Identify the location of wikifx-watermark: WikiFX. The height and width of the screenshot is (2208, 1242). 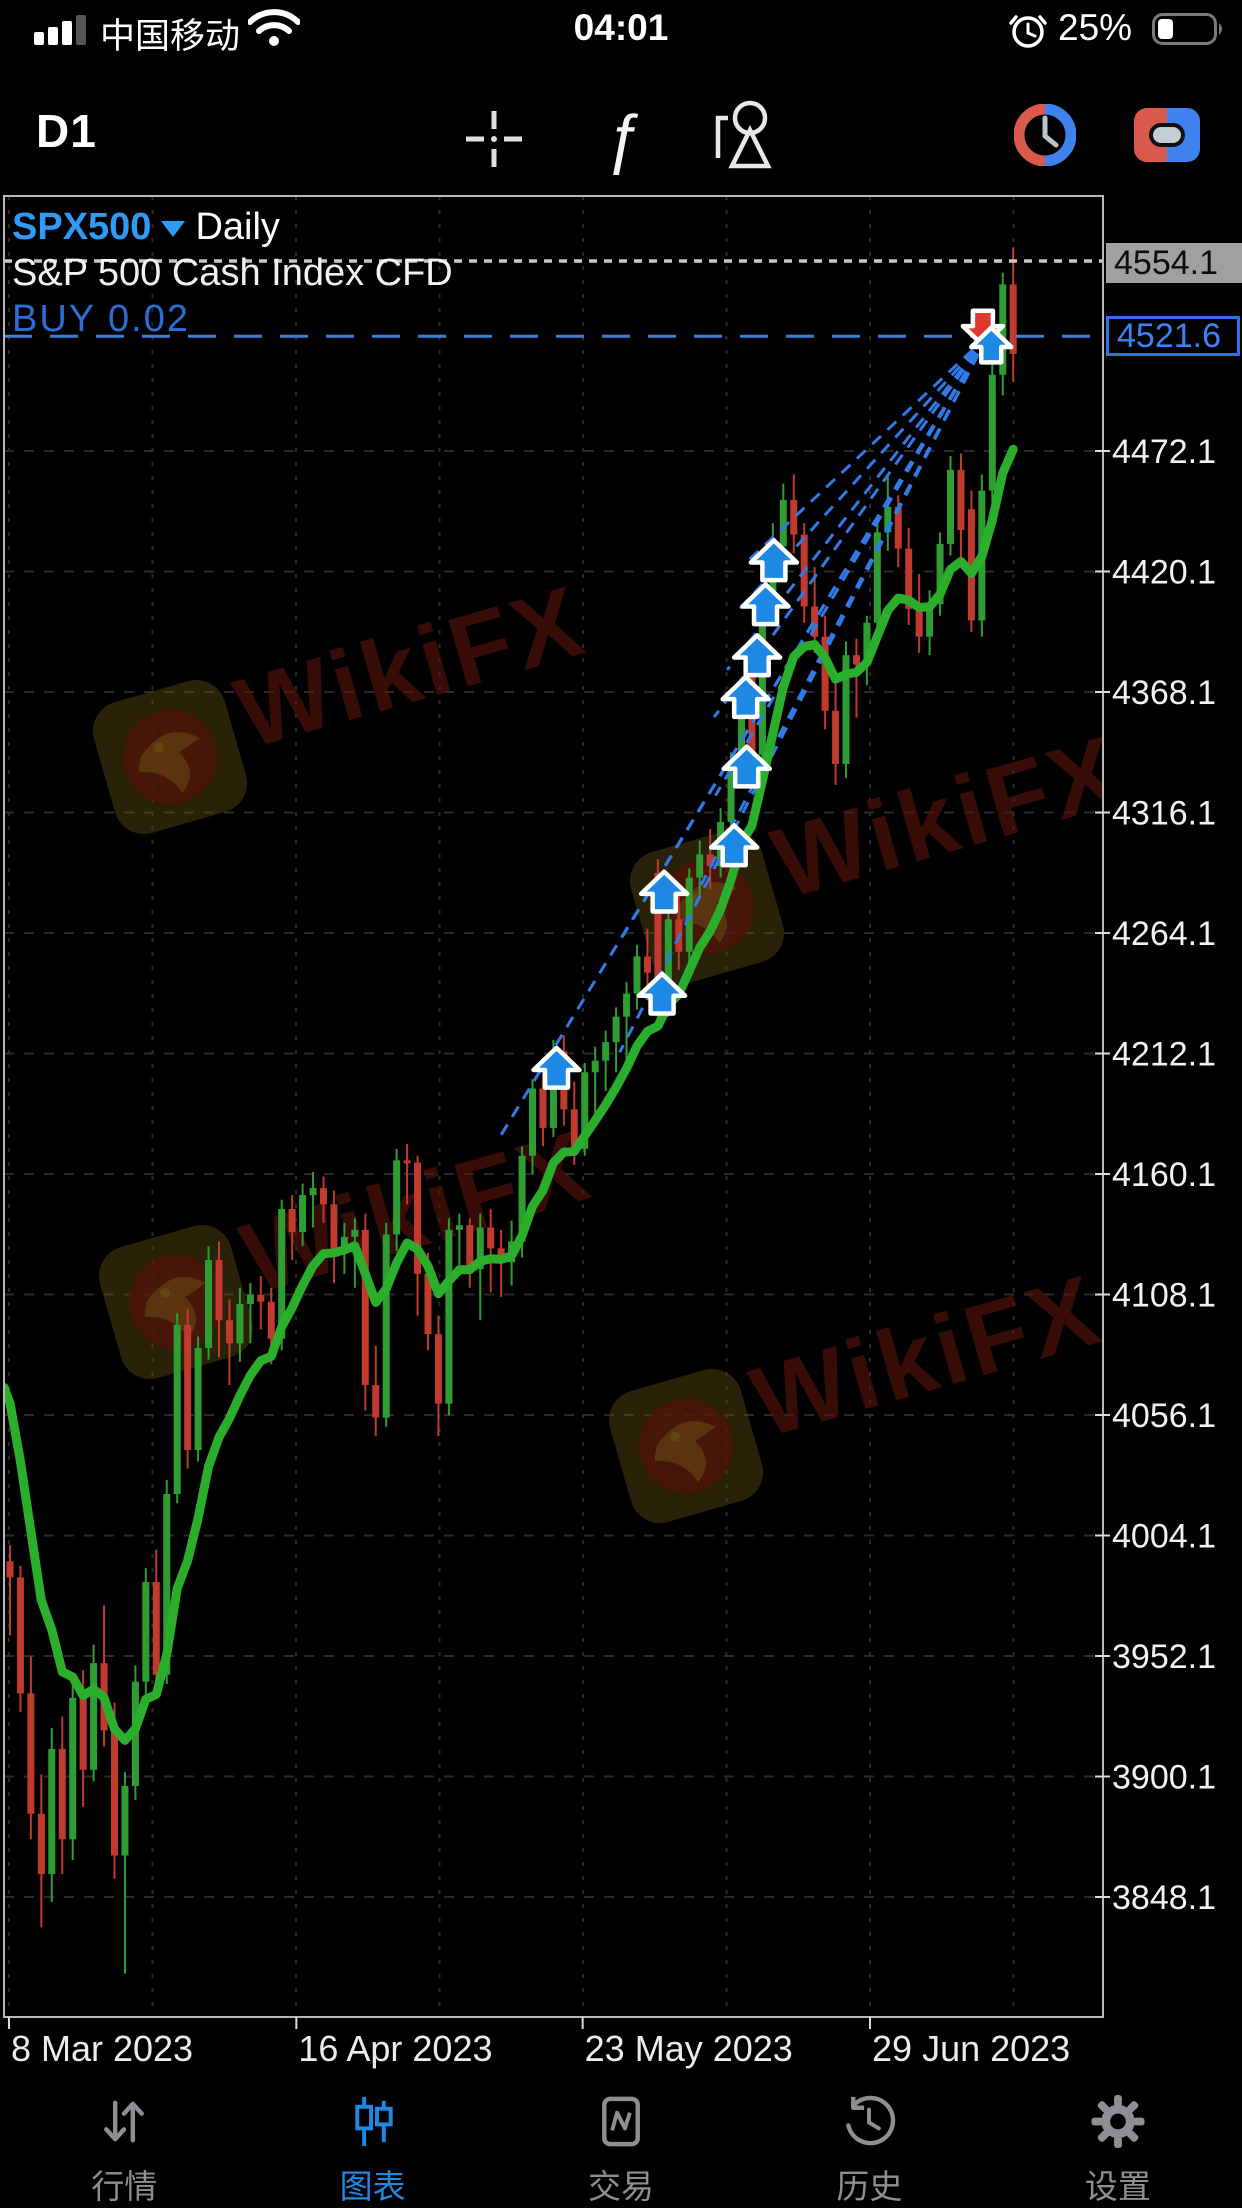
(855, 1388).